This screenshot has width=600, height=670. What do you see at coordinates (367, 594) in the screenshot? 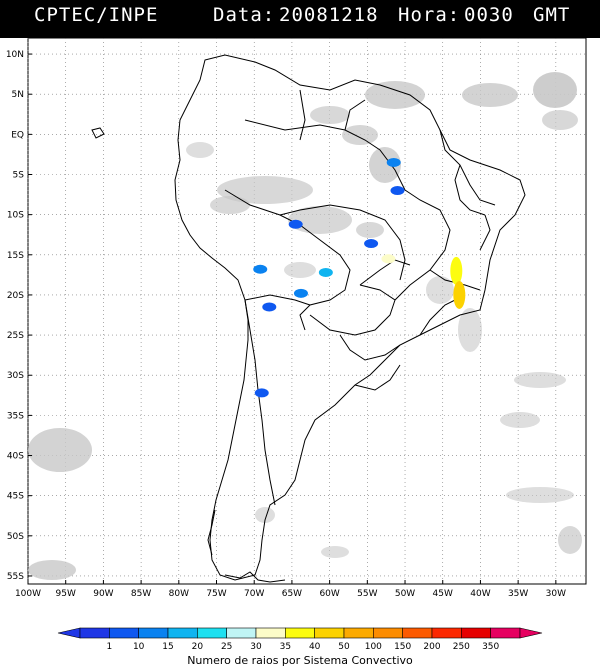
I see `lon-tick-label: 55W` at bounding box center [367, 594].